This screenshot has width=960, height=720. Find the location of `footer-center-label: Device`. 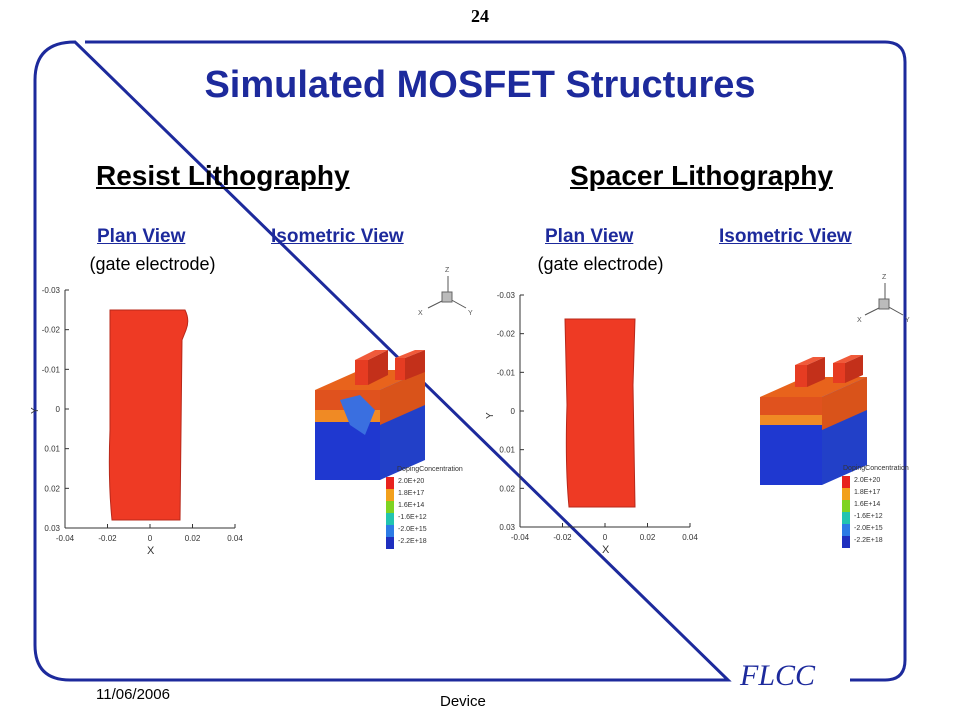

footer-center-label: Device is located at coordinates (463, 701).